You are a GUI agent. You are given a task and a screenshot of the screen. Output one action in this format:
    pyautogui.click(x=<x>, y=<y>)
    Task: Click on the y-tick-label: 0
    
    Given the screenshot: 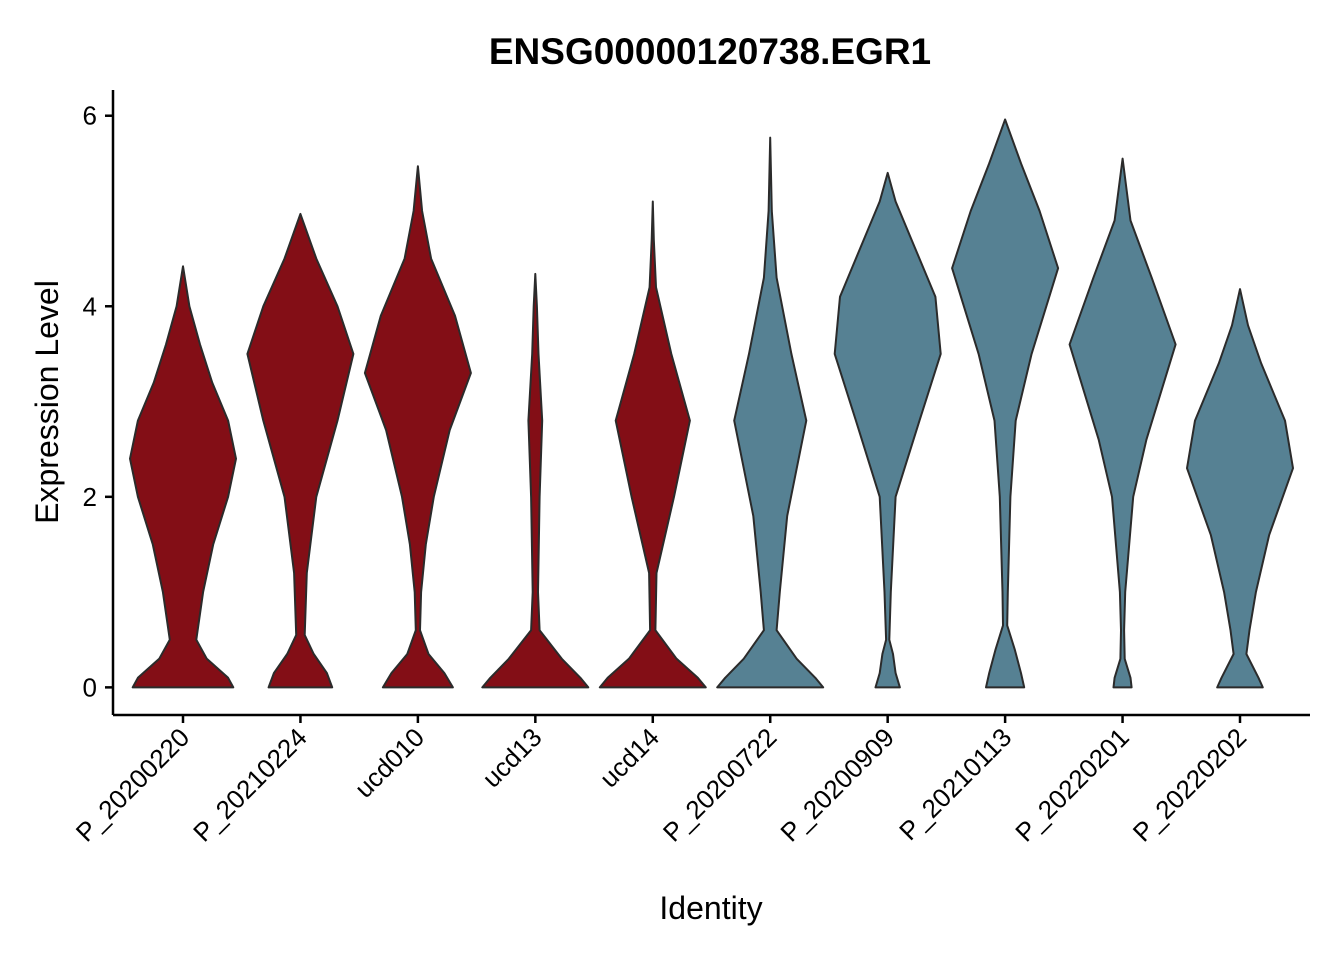 What is the action you would take?
    pyautogui.click(x=90, y=687)
    